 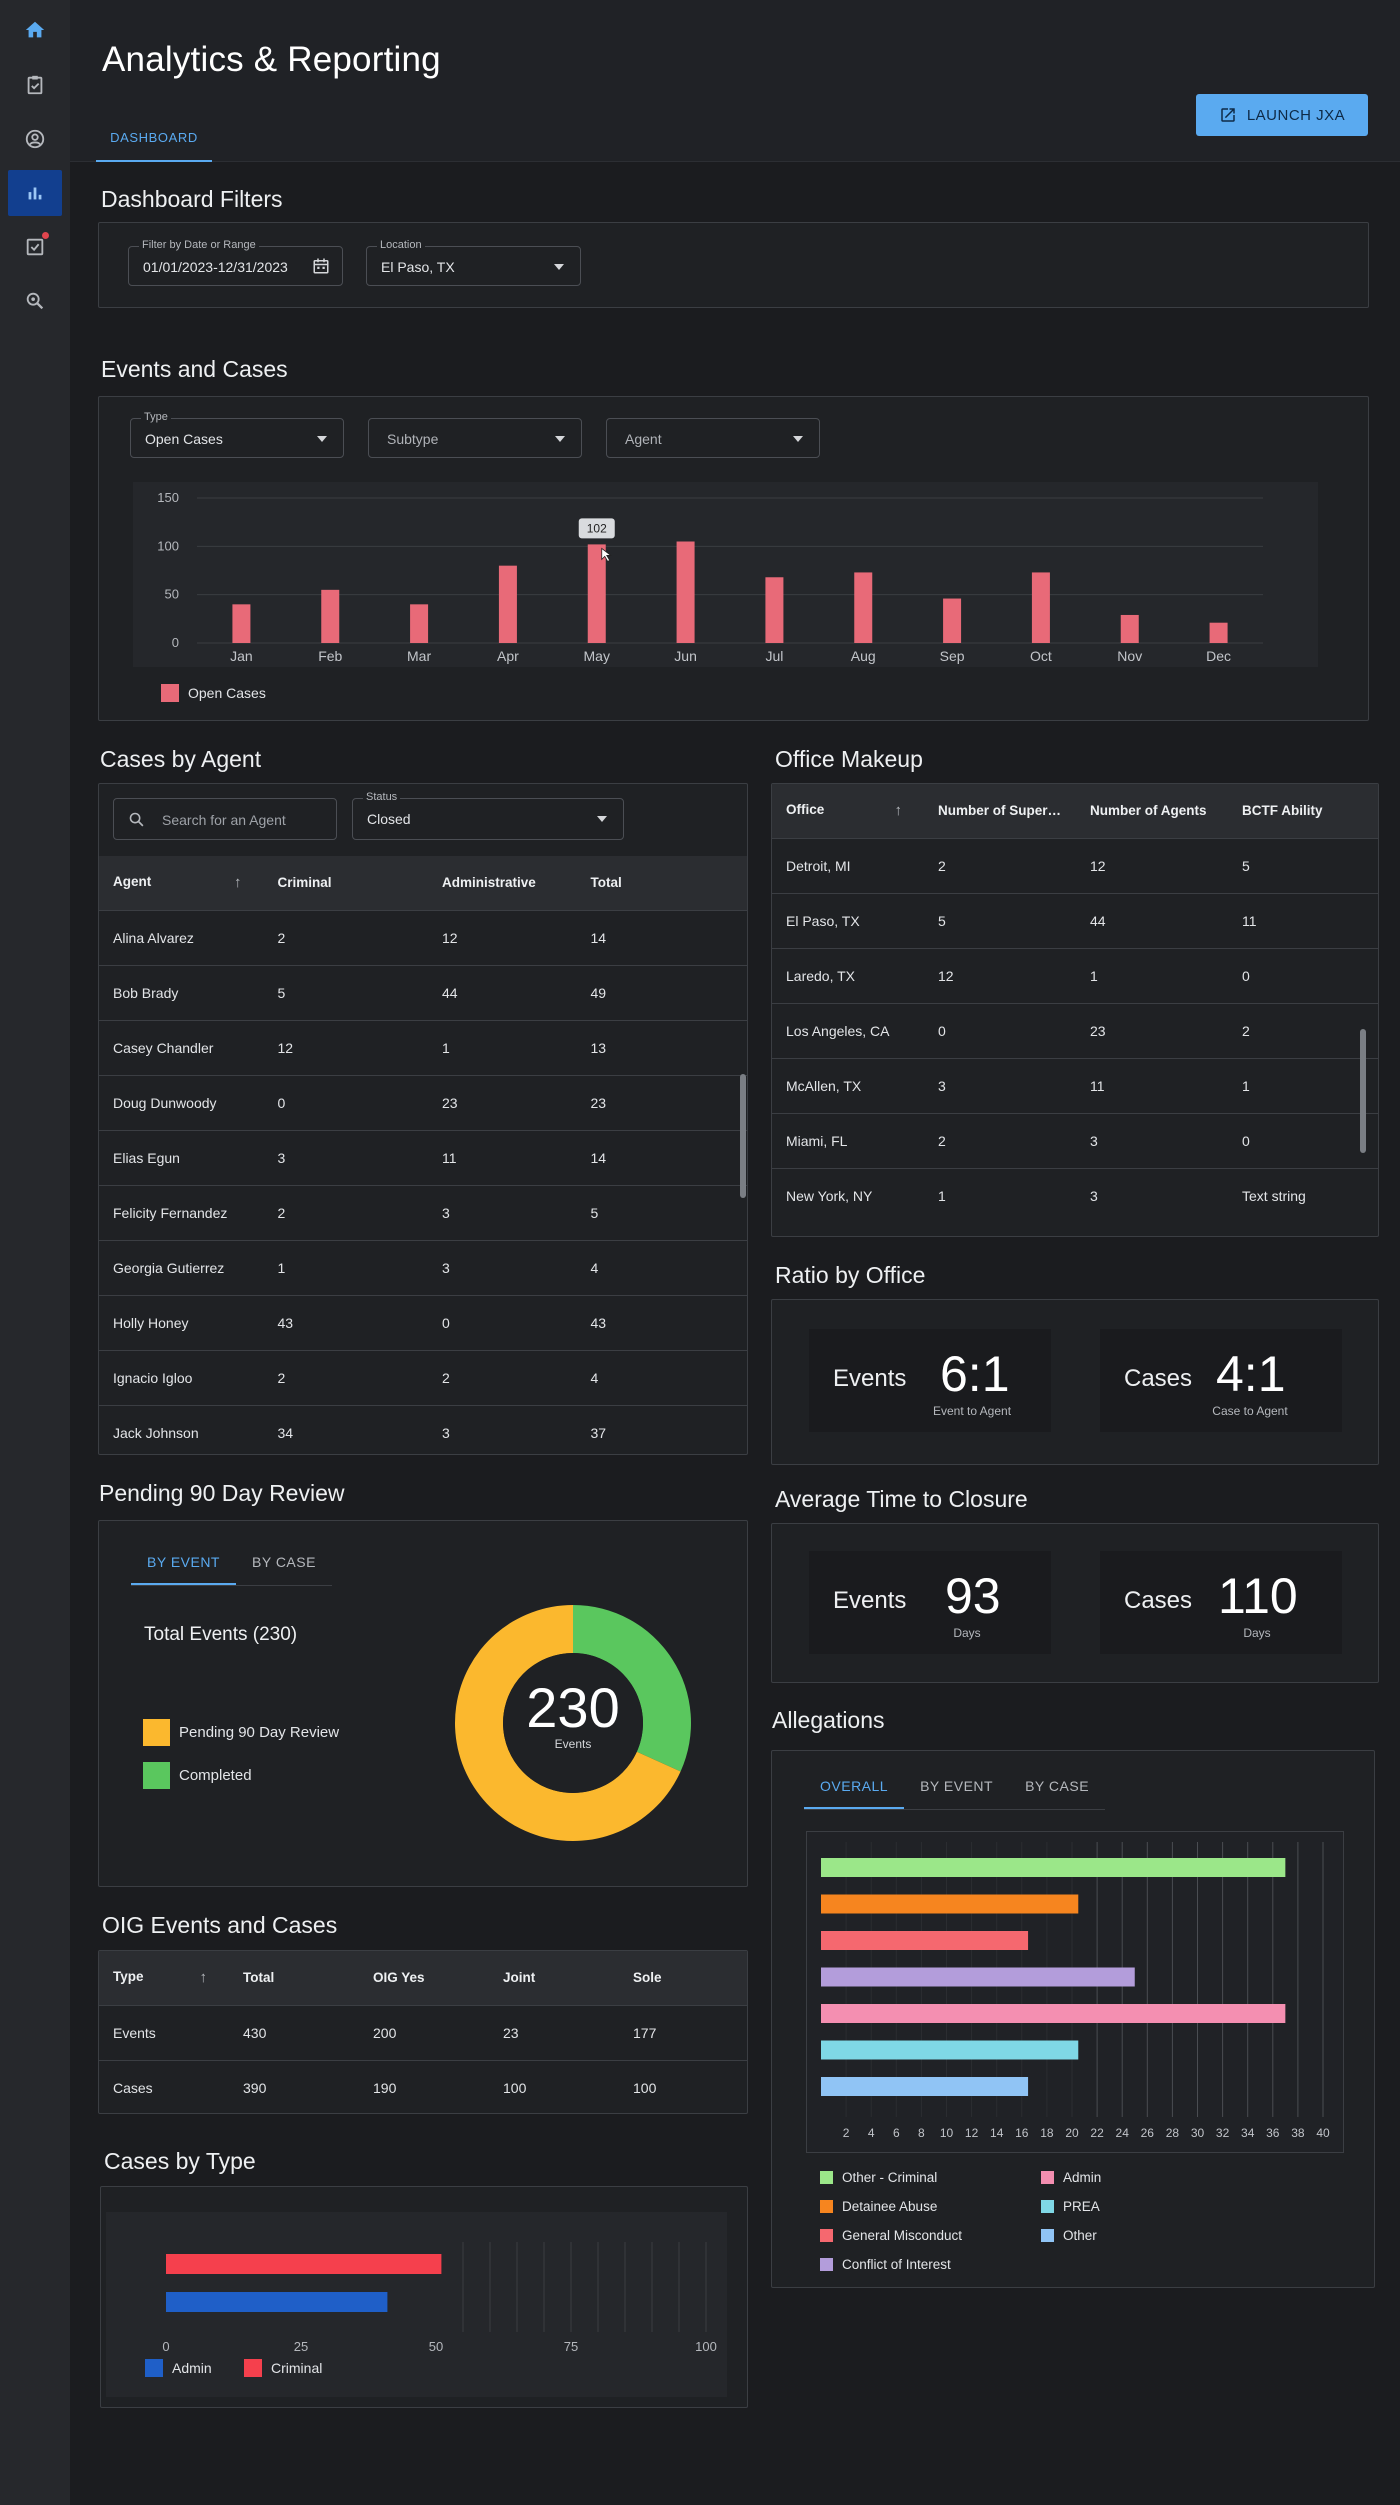 What do you see at coordinates (1075, 975) in the screenshot?
I see `table-row: Laredo, TX 12 1 0` at bounding box center [1075, 975].